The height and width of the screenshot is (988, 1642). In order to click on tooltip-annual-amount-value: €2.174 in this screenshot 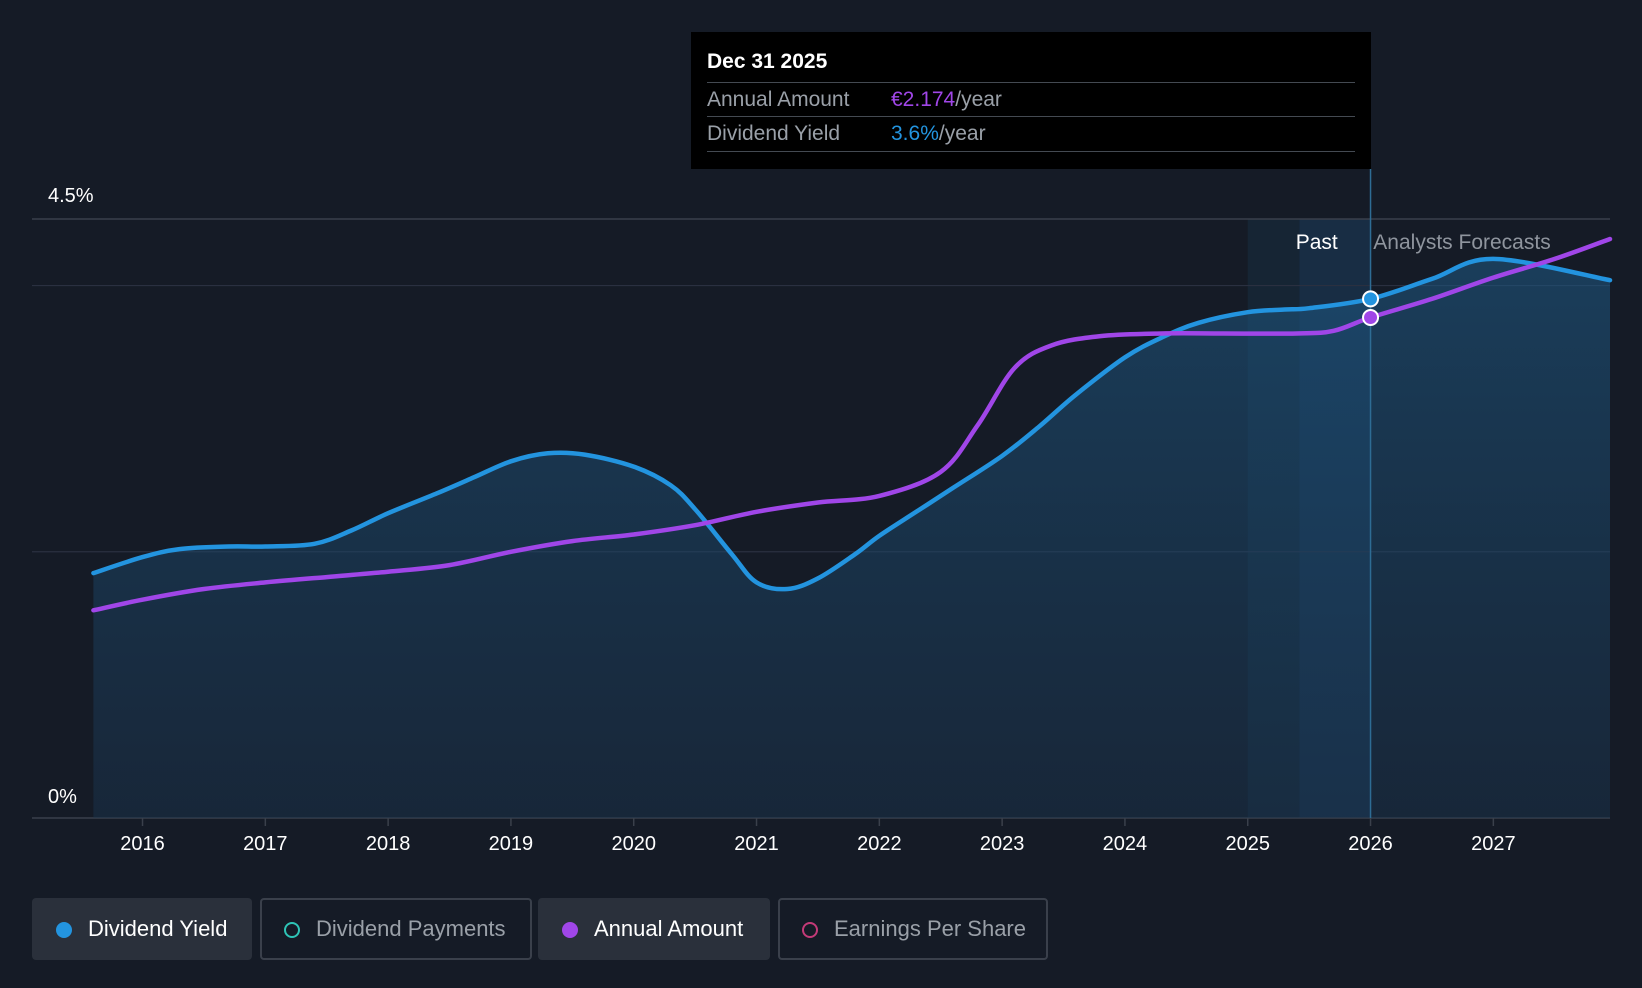, I will do `click(923, 99)`.